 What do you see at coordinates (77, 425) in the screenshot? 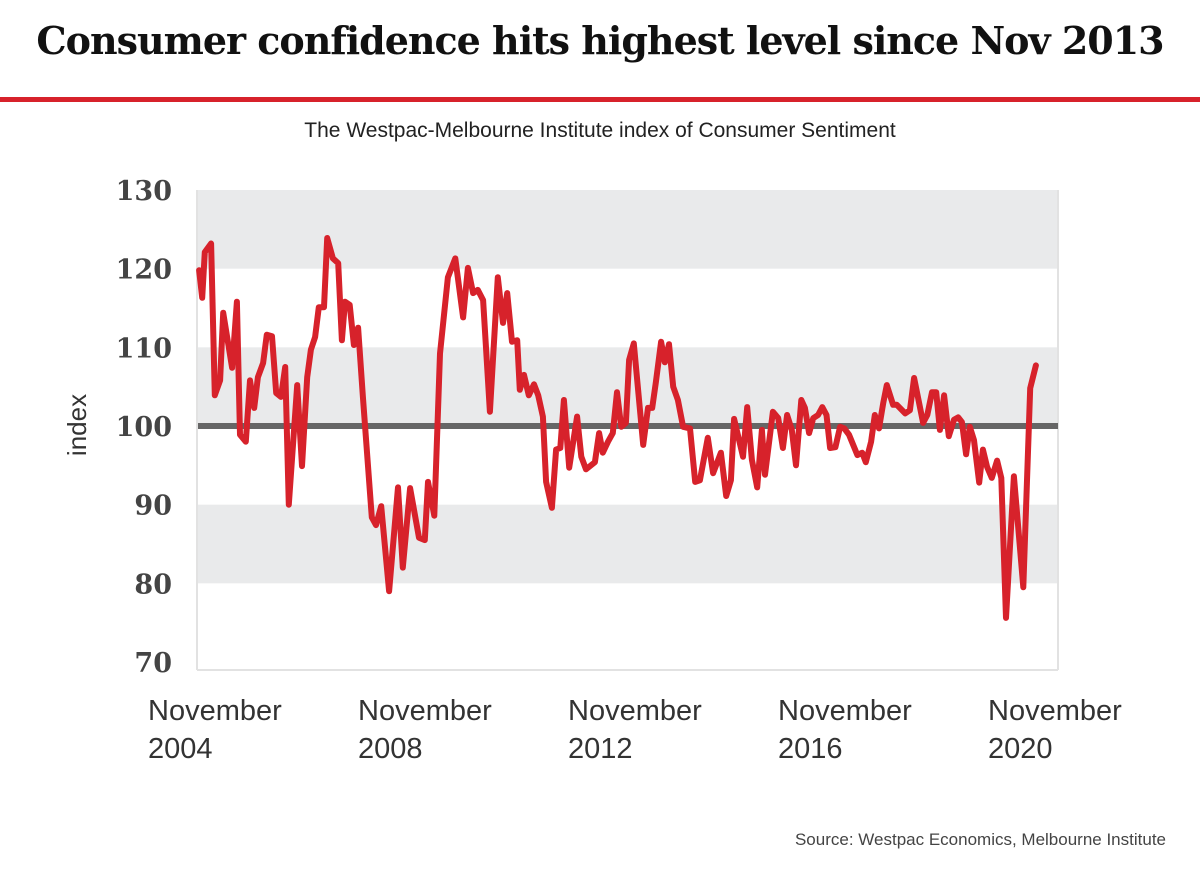
I see `y-axis-label: index` at bounding box center [77, 425].